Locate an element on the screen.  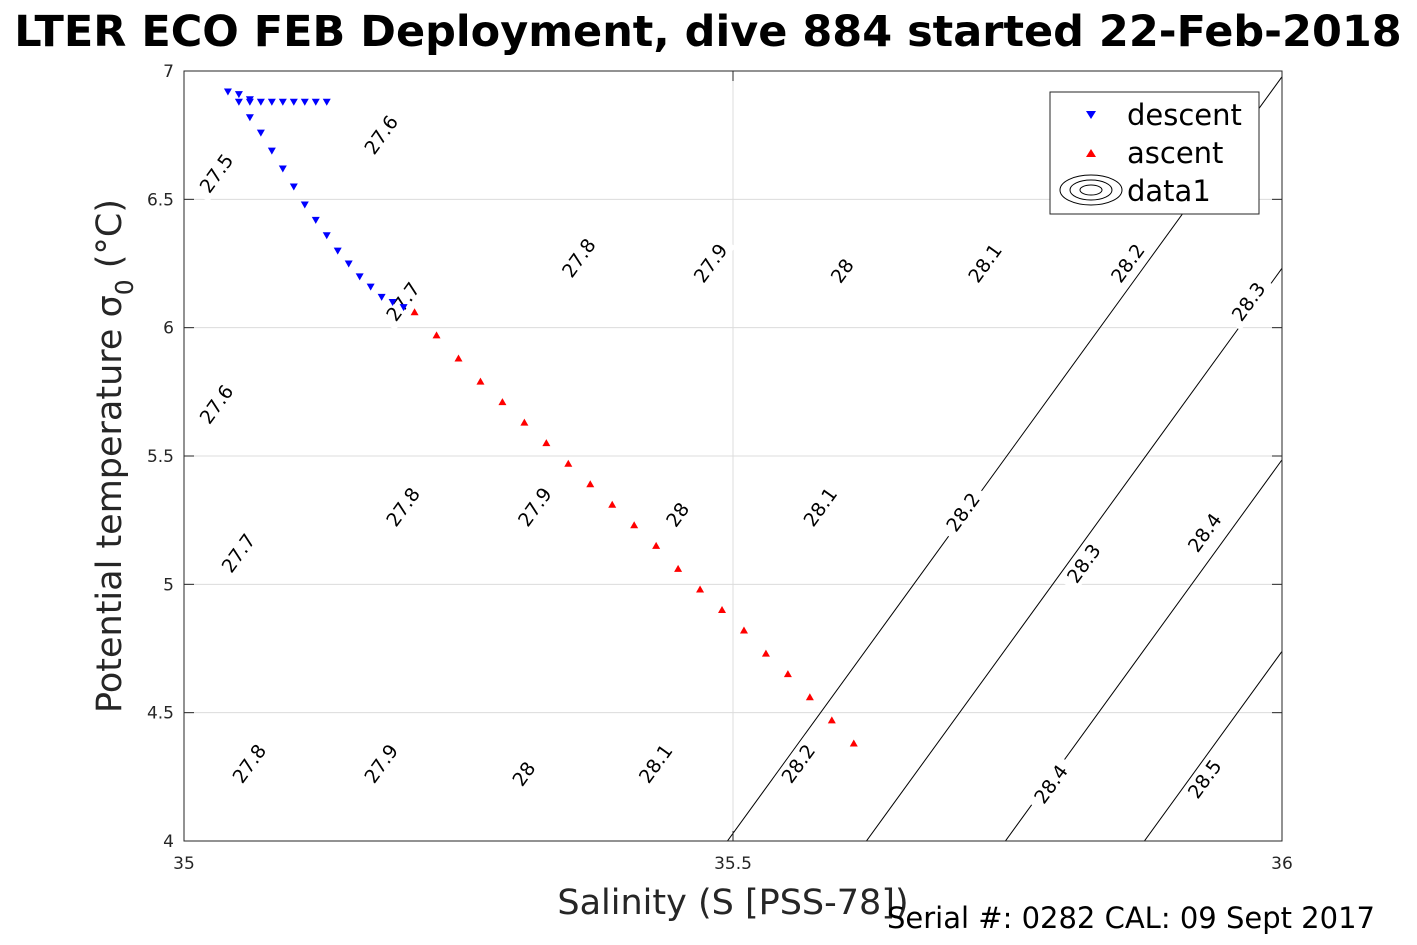
x-axis-label: Salinity (S [PSS-78]) is located at coordinates (732, 903).